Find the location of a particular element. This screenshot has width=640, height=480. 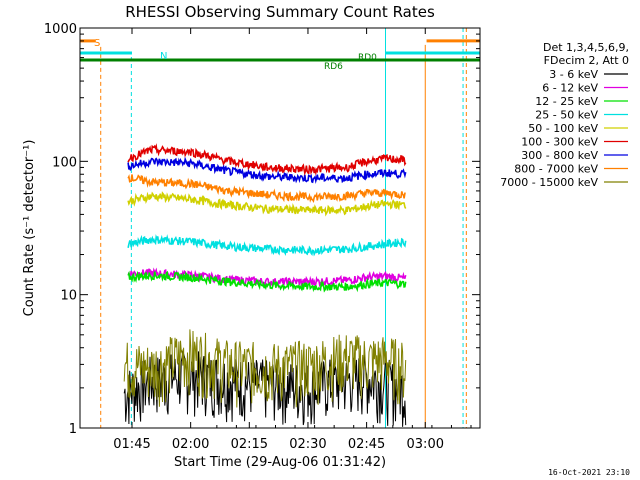

y-axis-label: Count Rate (s⁻¹ detector⁻¹) is located at coordinates (29, 228).